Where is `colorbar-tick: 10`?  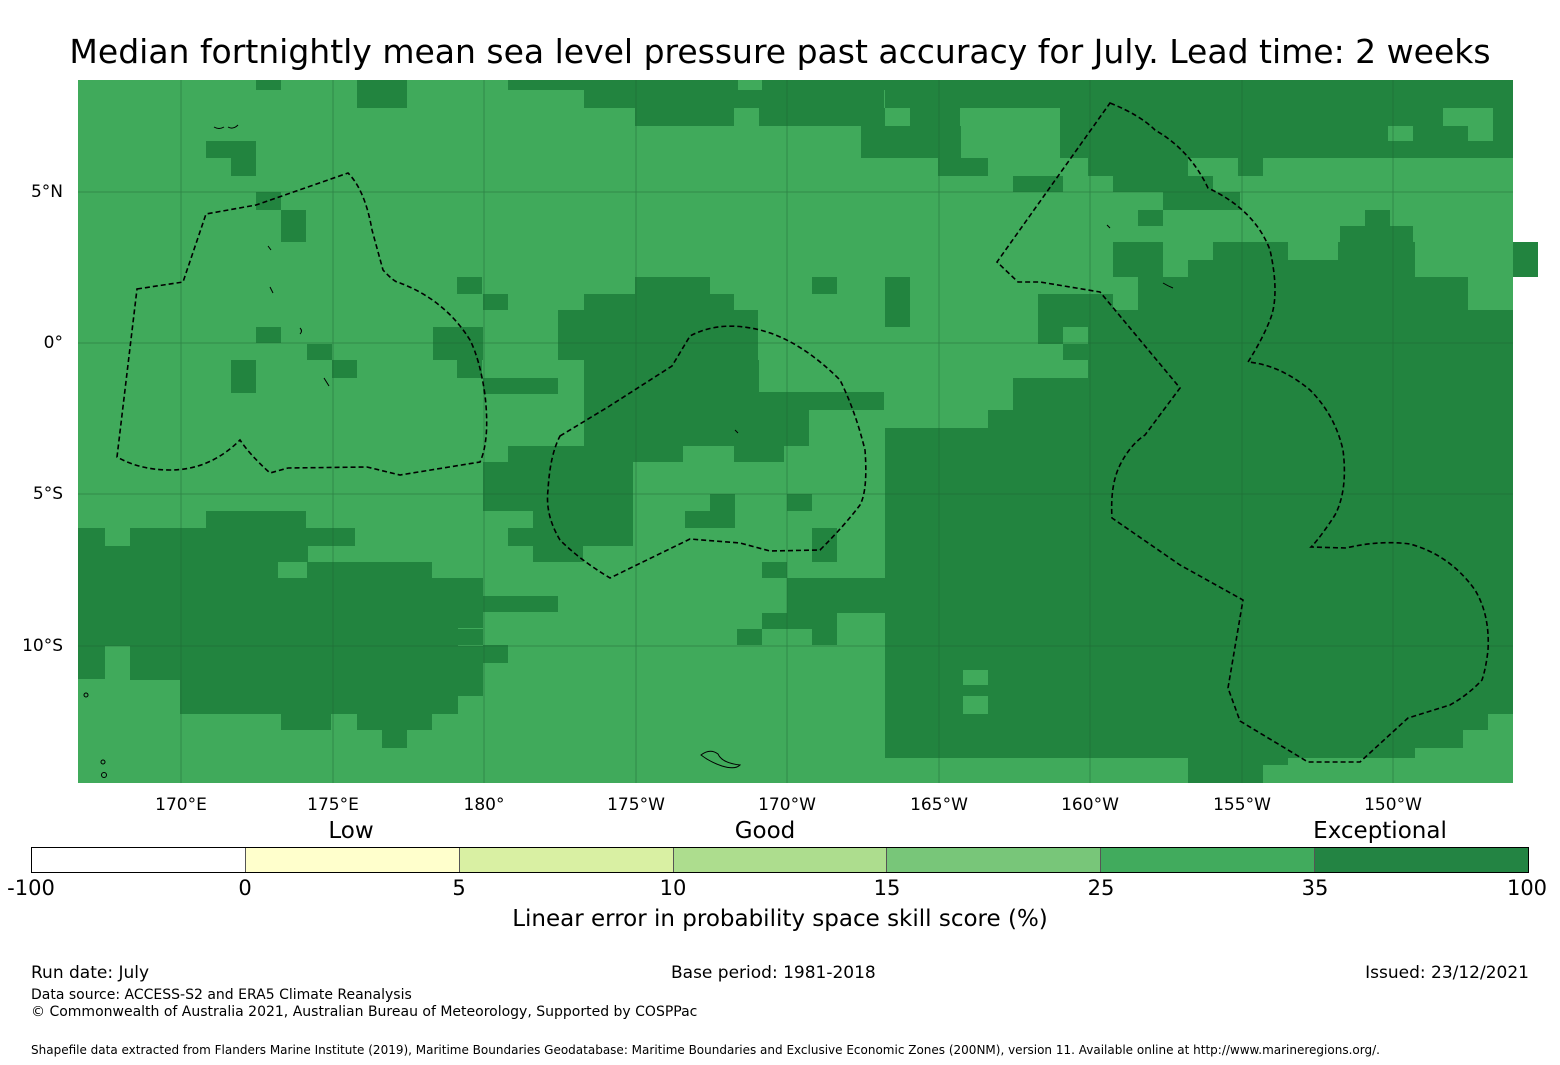
colorbar-tick: 10 is located at coordinates (673, 888).